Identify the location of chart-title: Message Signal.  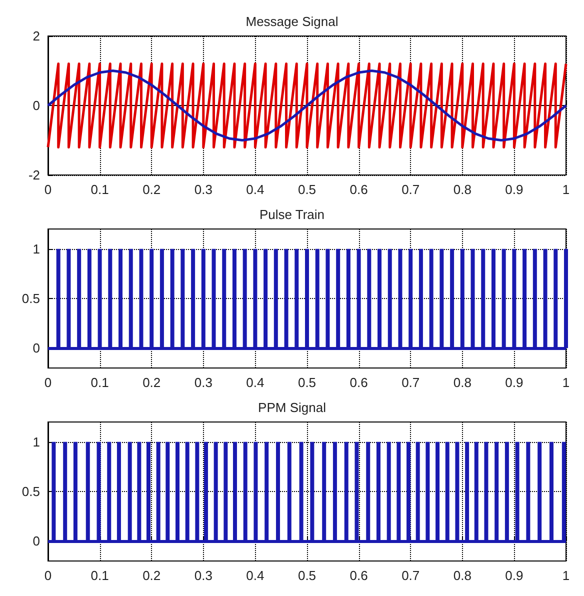
(292, 21).